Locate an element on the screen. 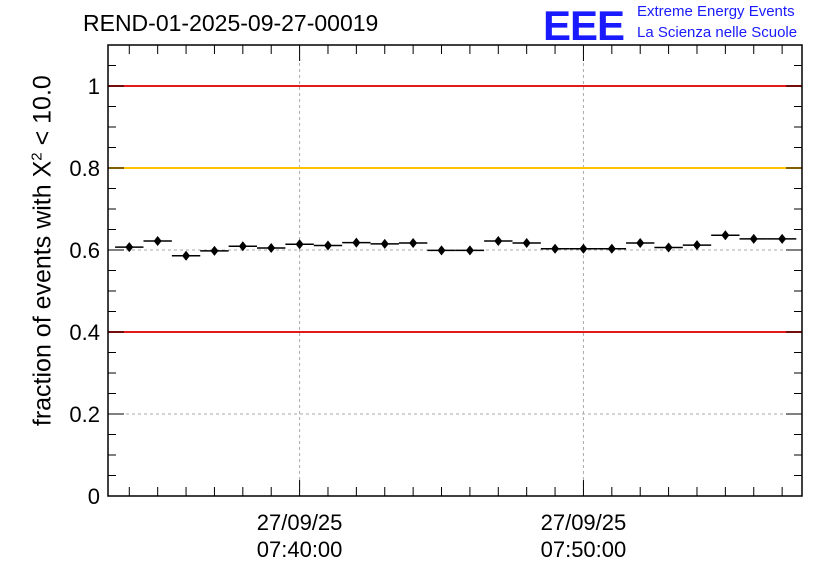 Image resolution: width=836 pixels, height=572 pixels. y-tick-label: 1 is located at coordinates (94, 86).